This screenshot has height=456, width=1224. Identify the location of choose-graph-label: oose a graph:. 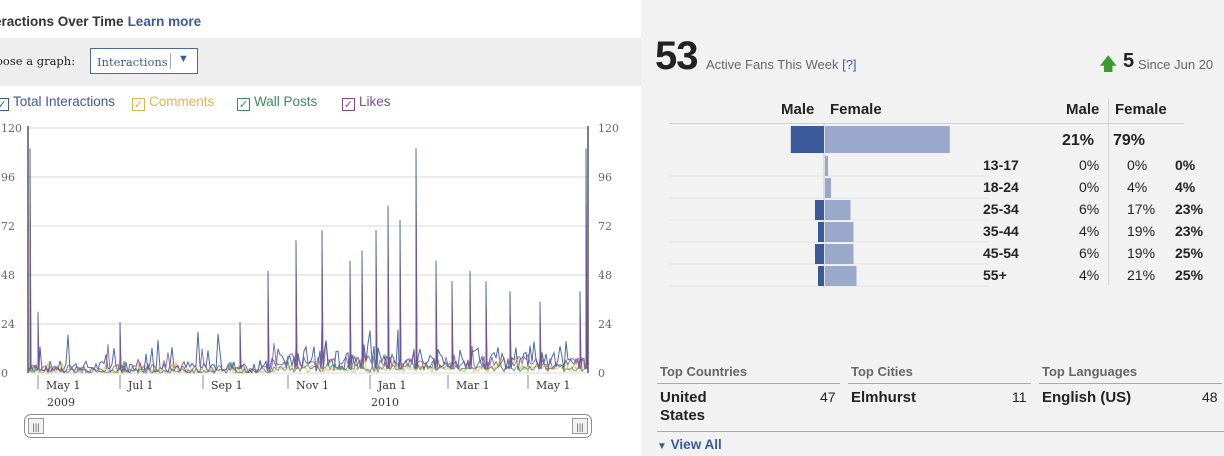
(38, 61).